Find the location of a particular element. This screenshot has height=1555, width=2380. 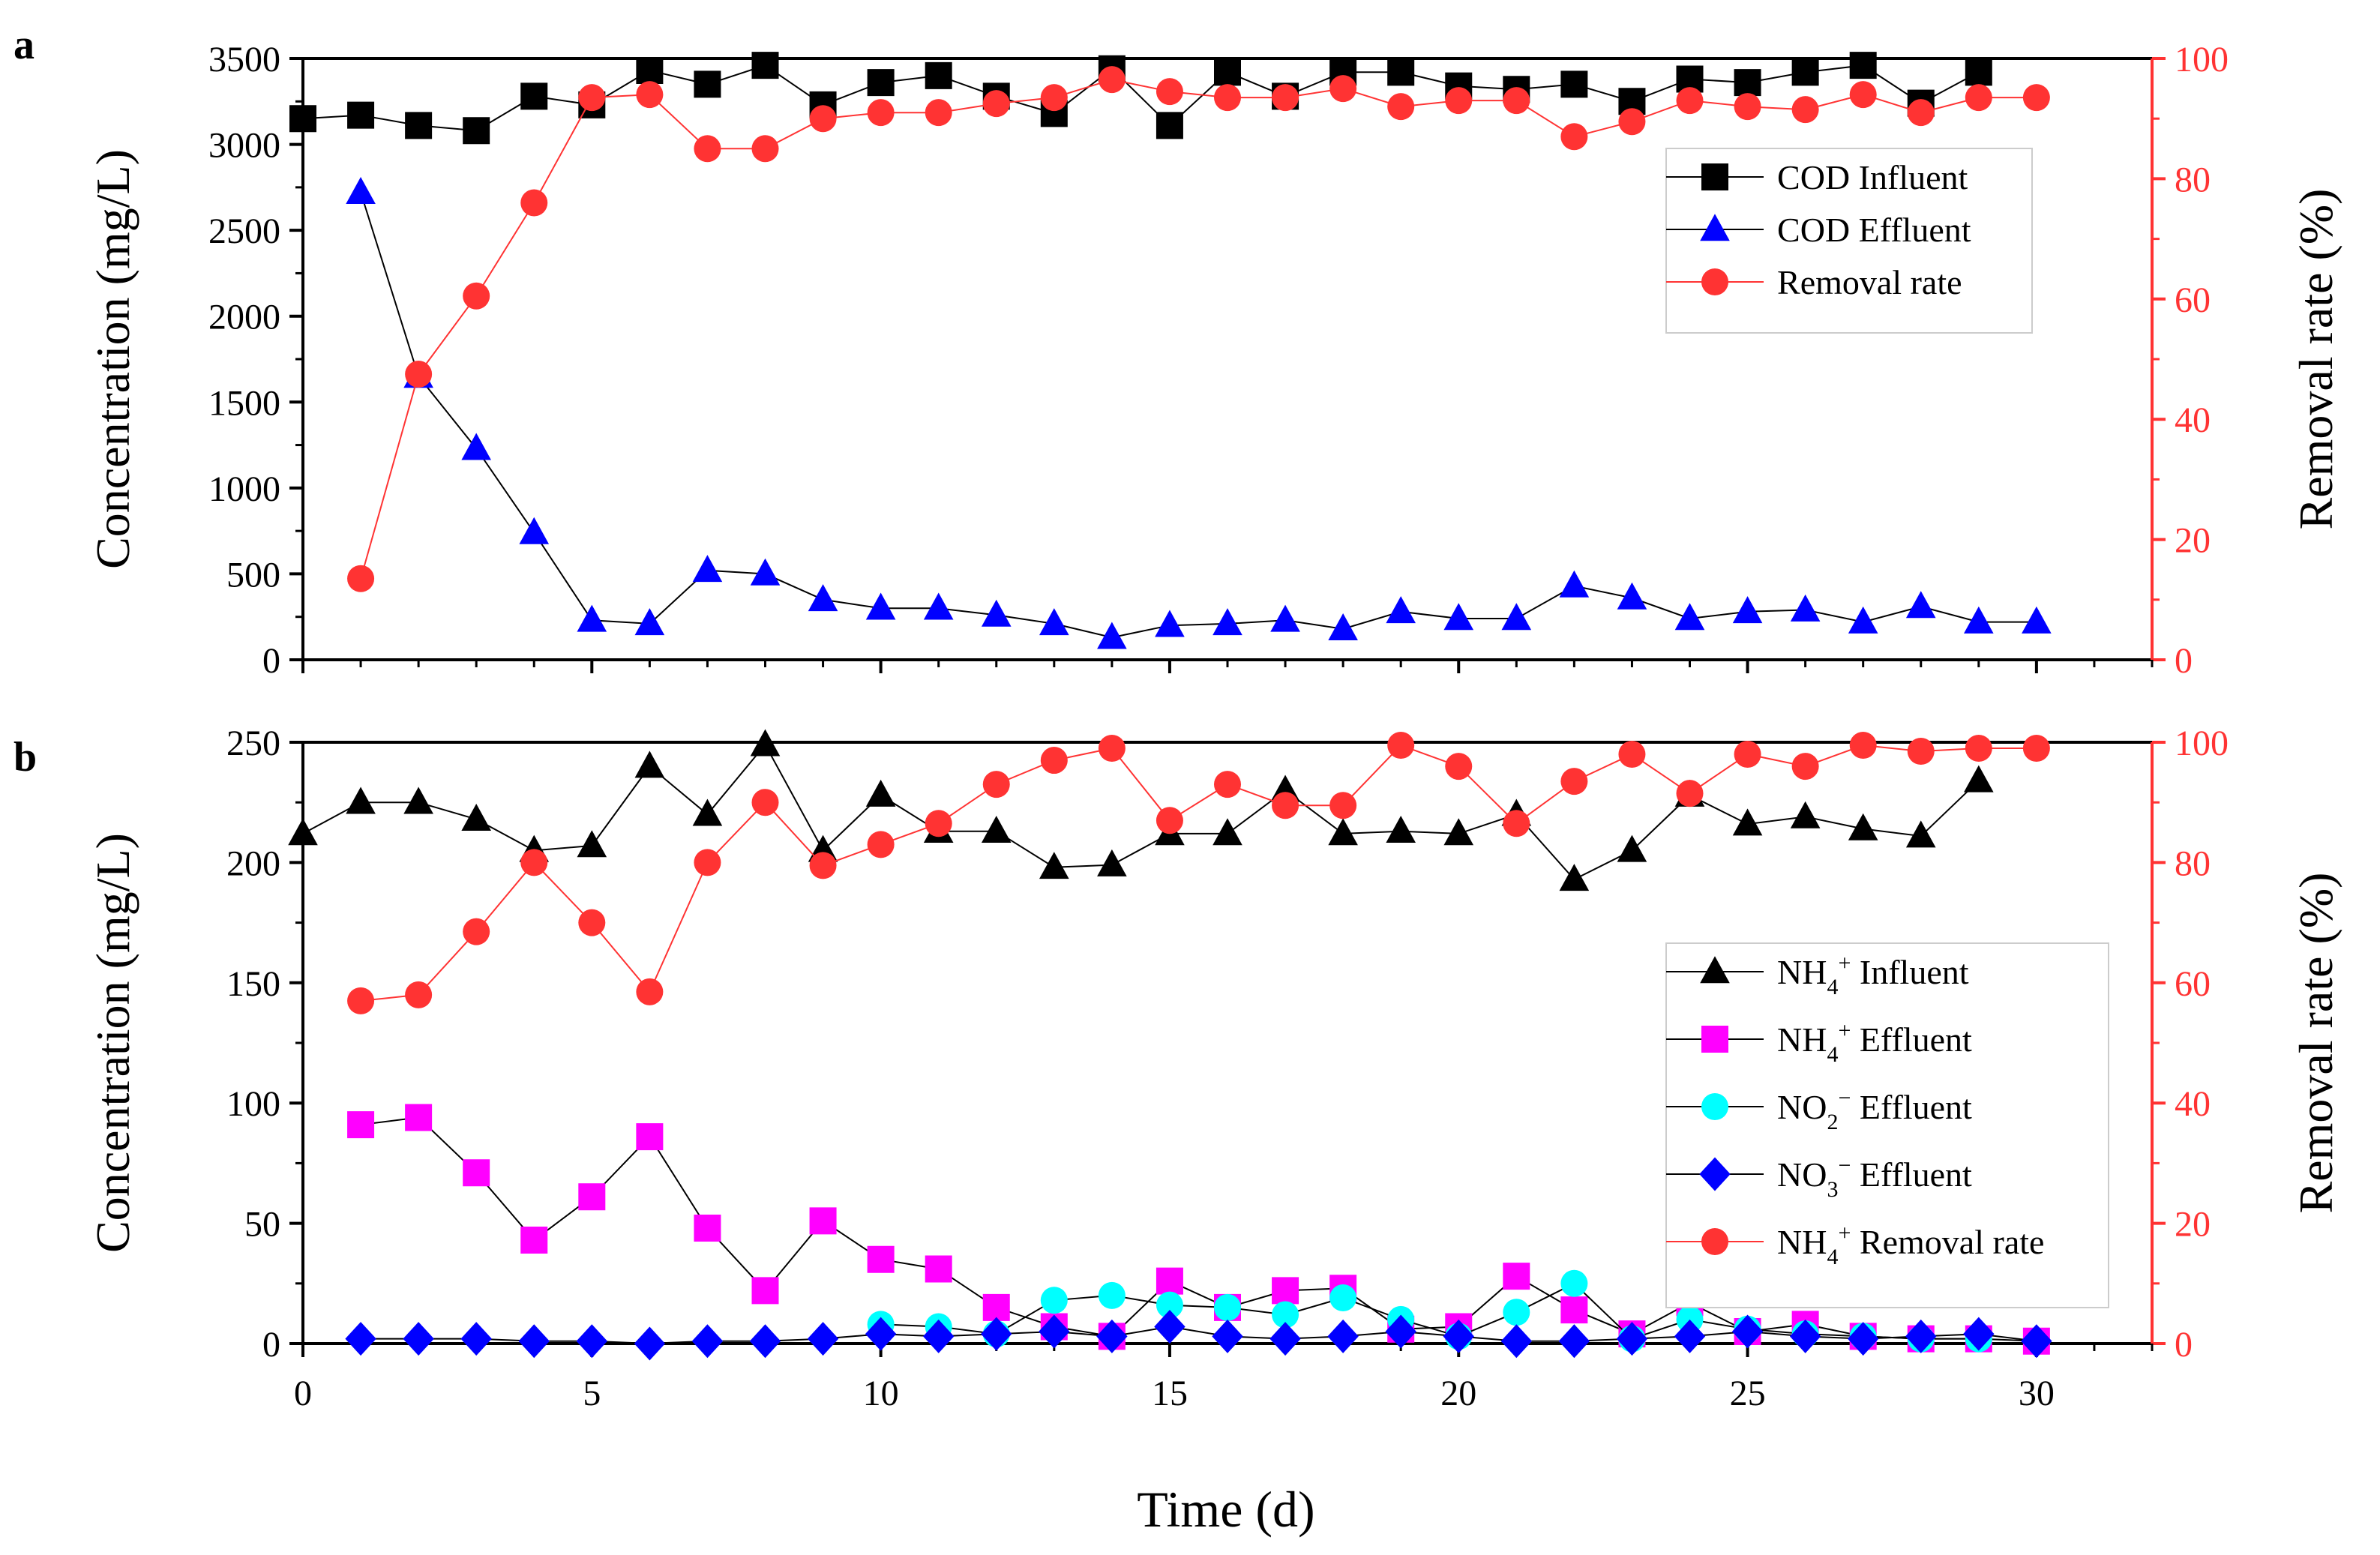

x-tick-label: 25 is located at coordinates (1748, 1393).